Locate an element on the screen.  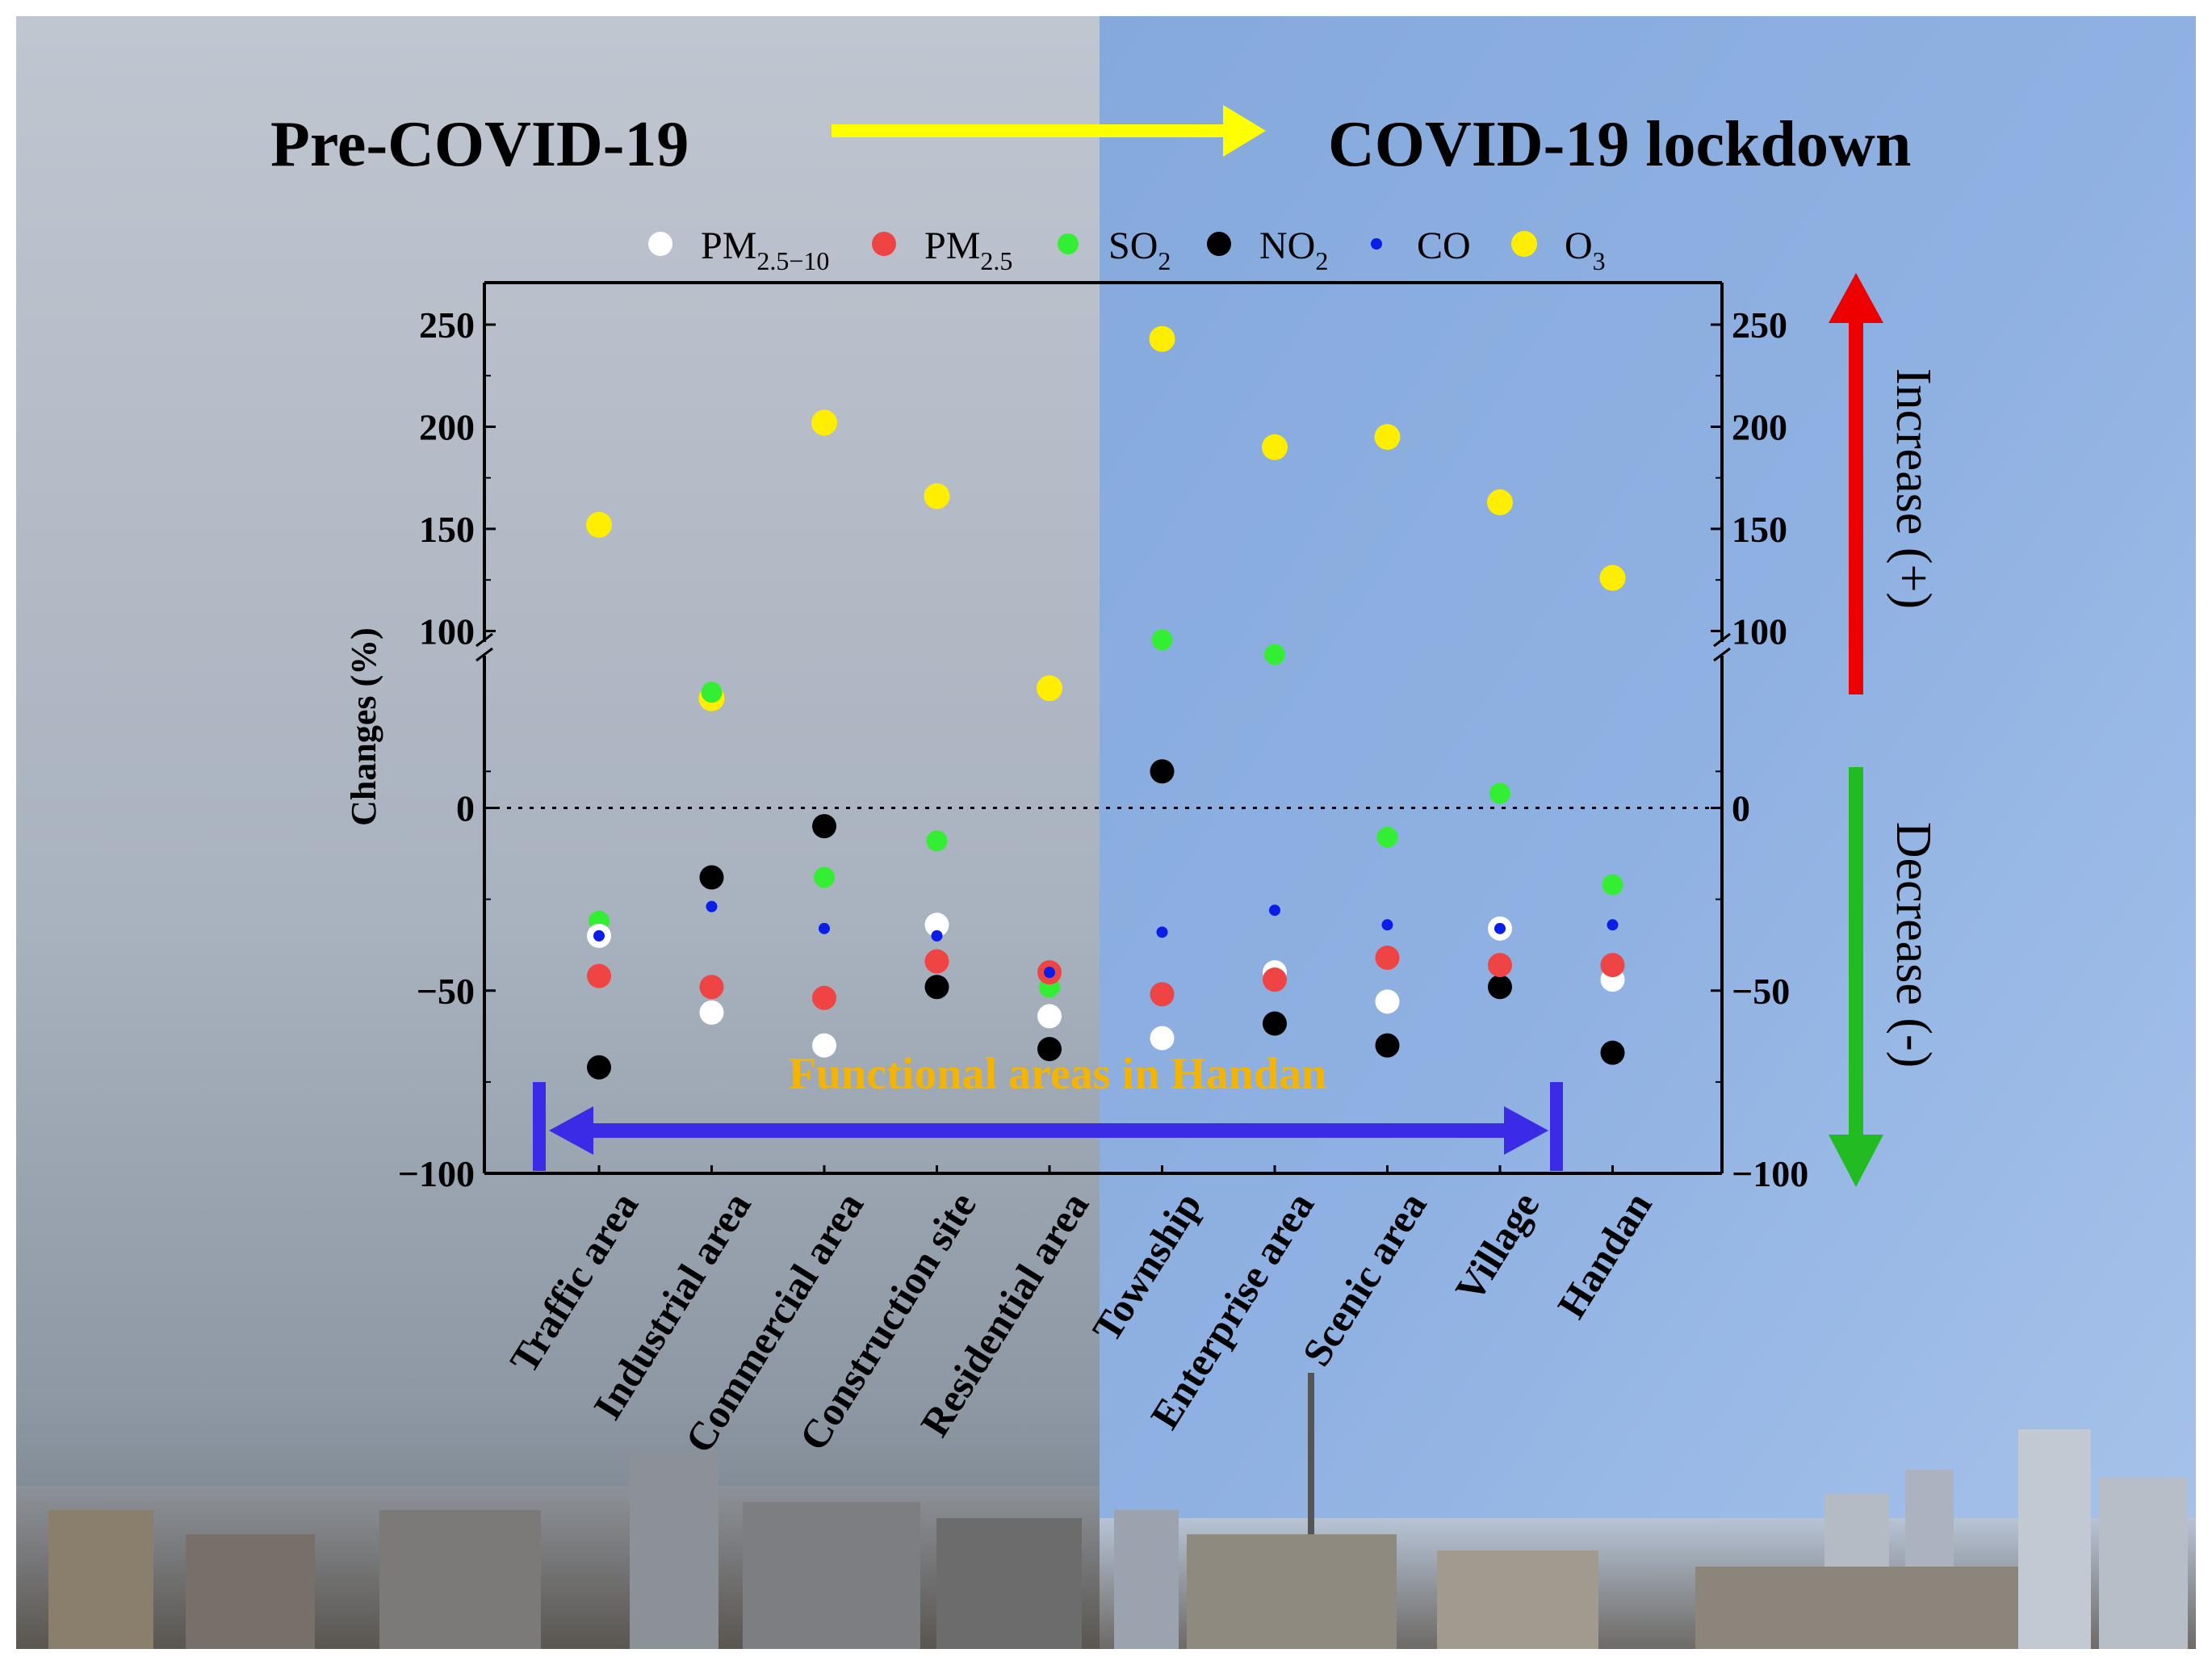
point-co-handan is located at coordinates (1613, 925).